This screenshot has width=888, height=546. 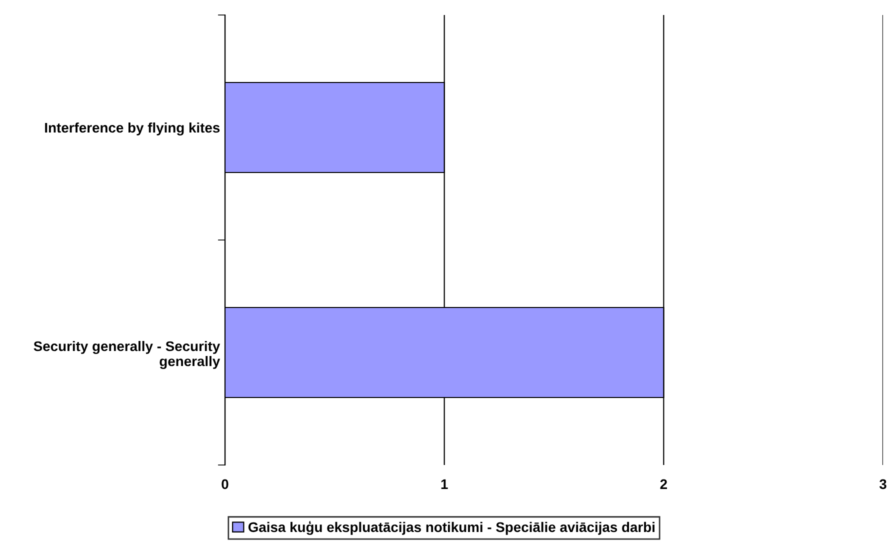 What do you see at coordinates (132, 129) in the screenshot?
I see `y-tick-label: Interference by flying kites` at bounding box center [132, 129].